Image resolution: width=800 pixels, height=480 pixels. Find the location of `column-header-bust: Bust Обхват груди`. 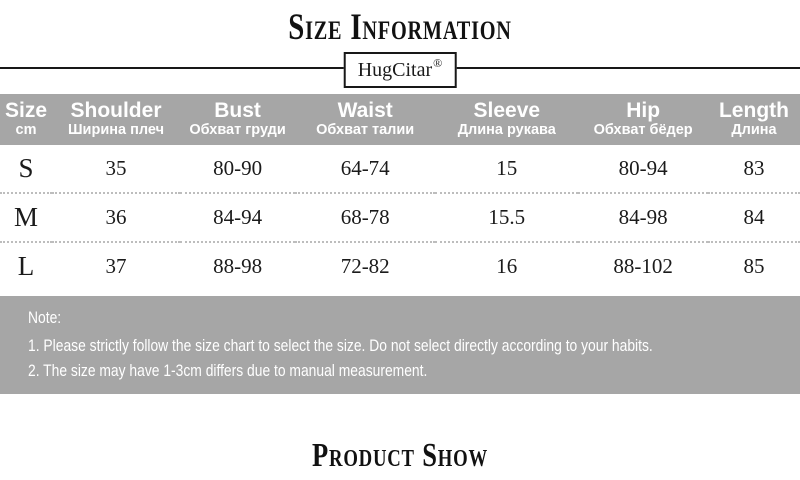

column-header-bust: Bust Обхват груди is located at coordinates (238, 119).